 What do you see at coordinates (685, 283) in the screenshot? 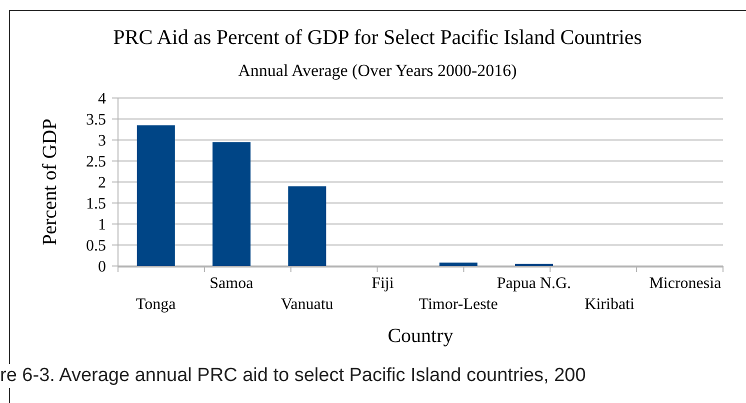
I see `x-tick-label: Micronesia` at bounding box center [685, 283].